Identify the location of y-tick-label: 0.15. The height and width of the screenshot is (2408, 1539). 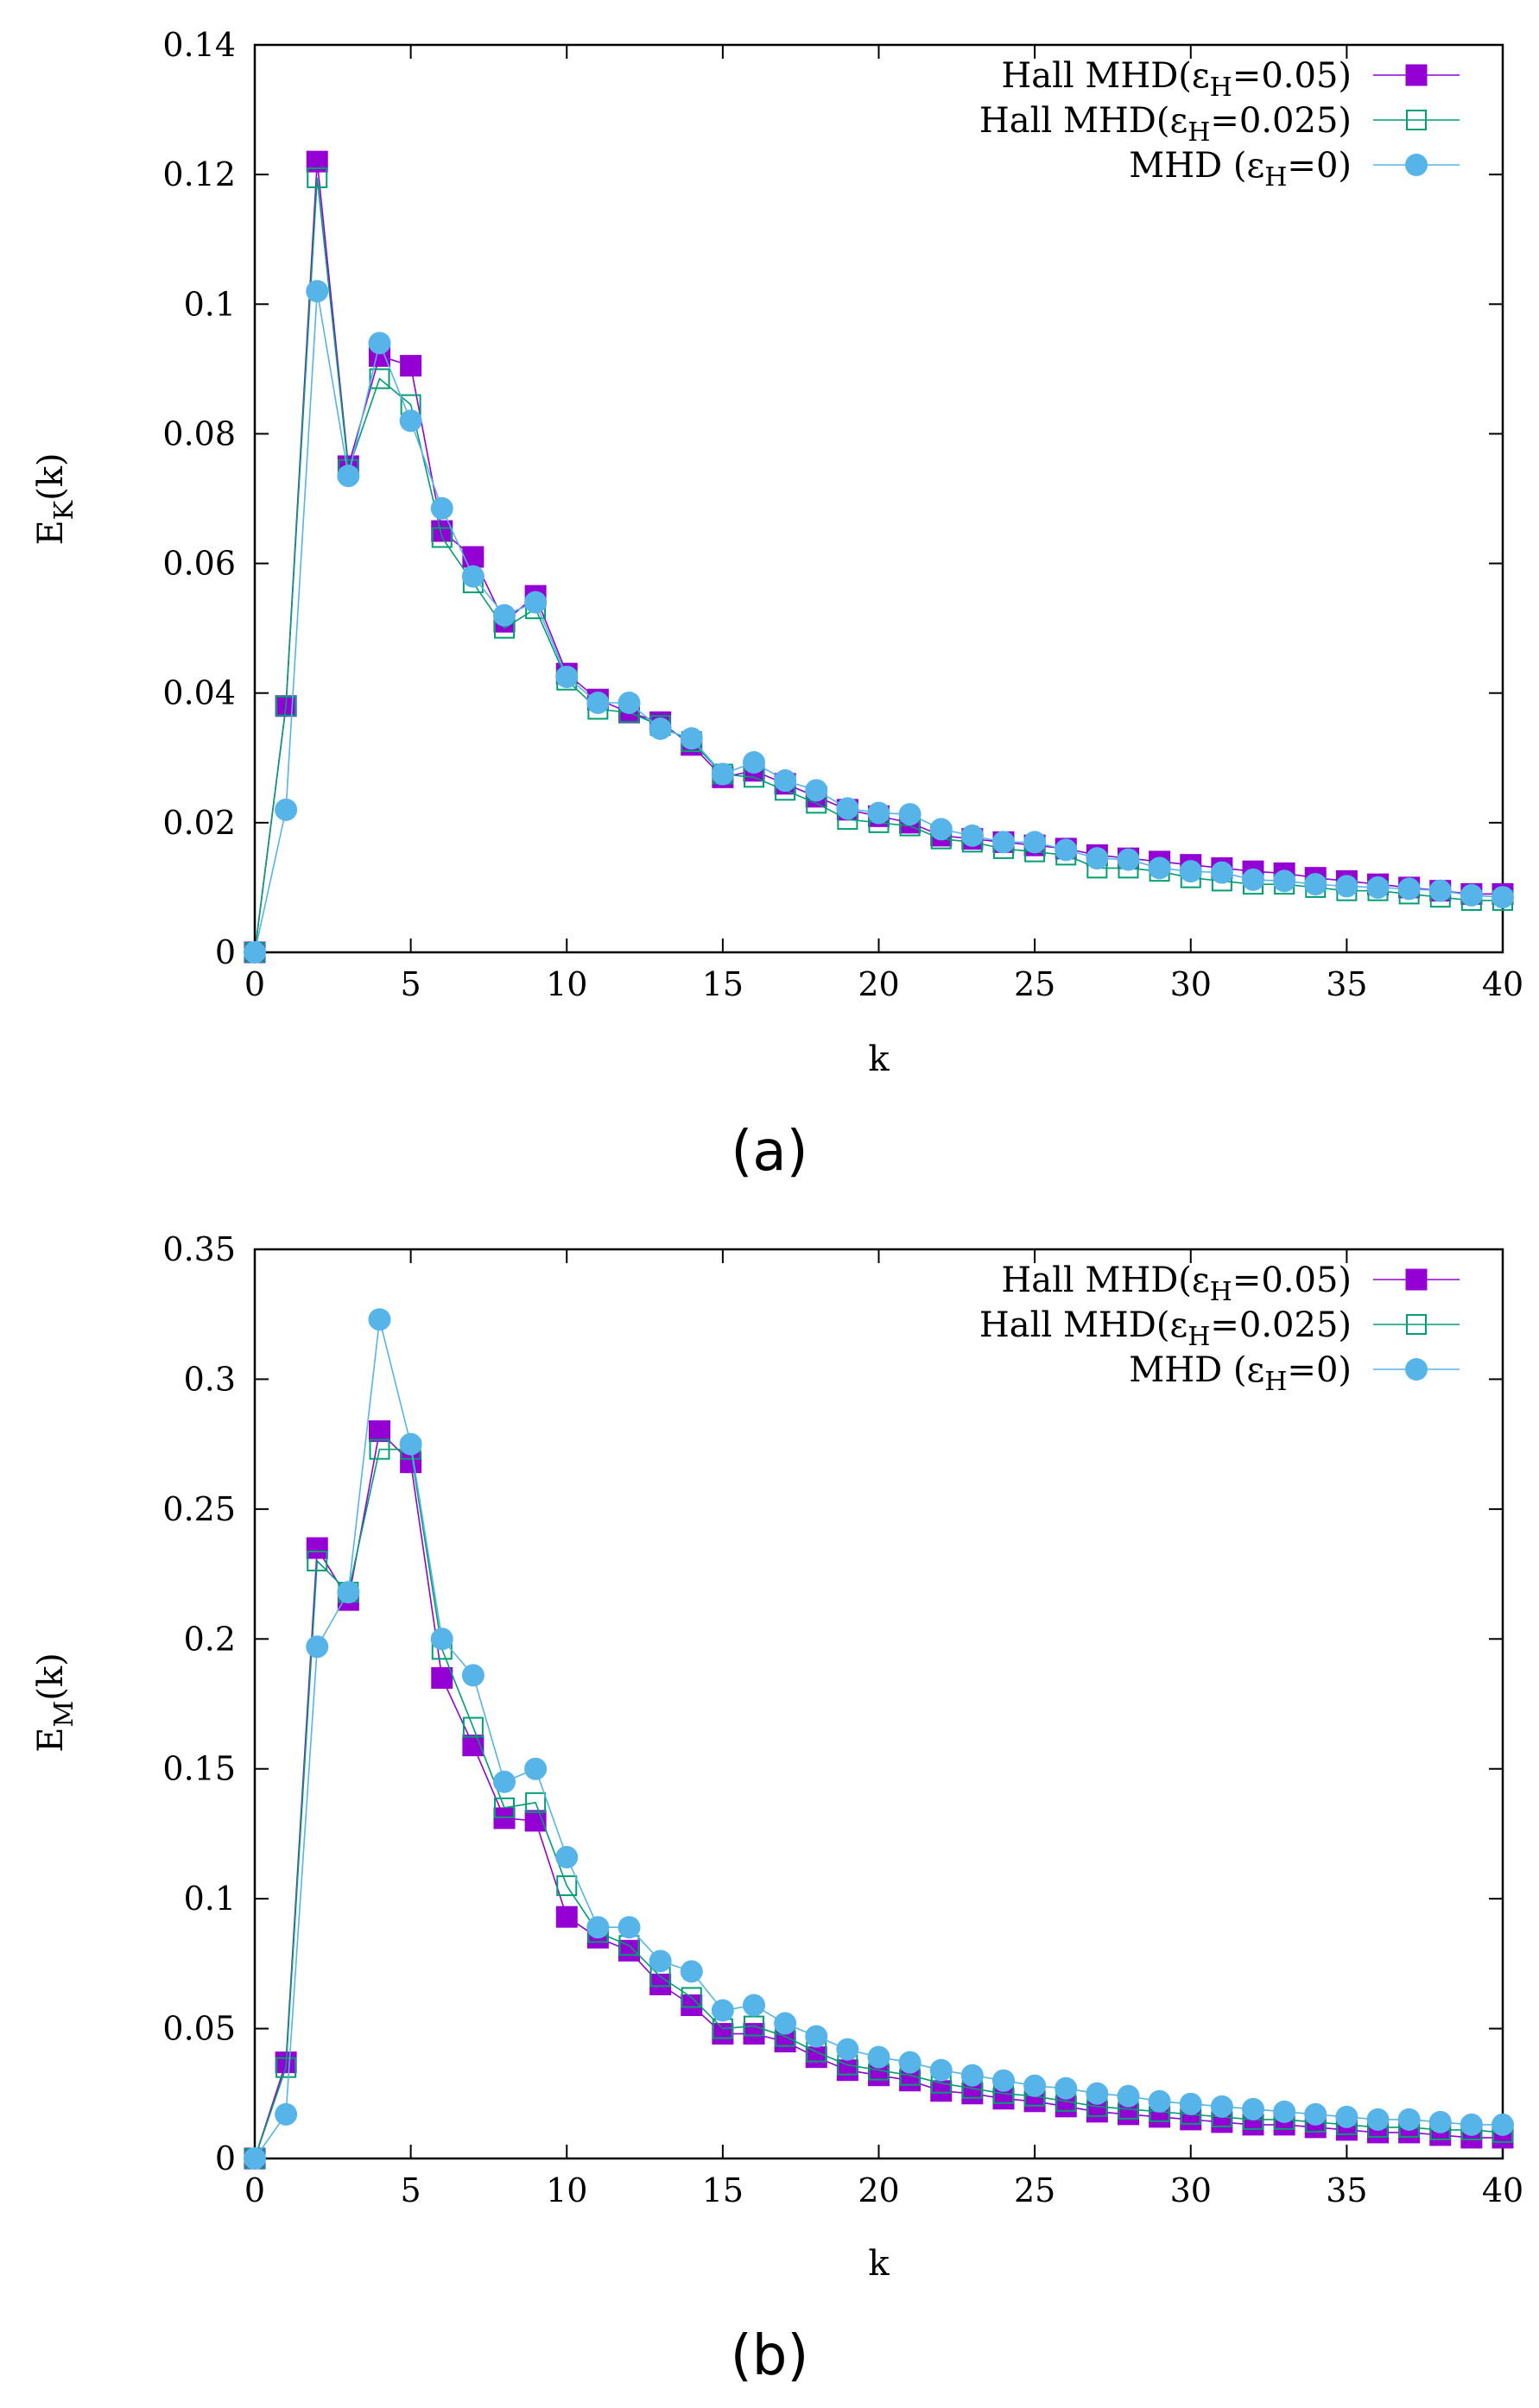
(199, 1769).